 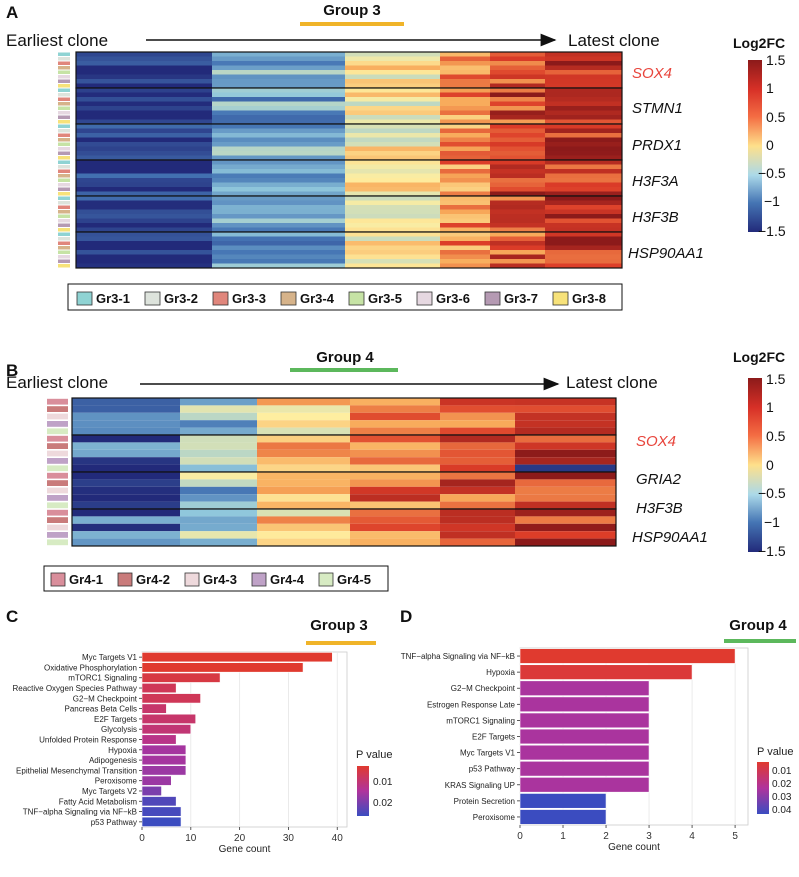 What do you see at coordinates (772, 173) in the screenshot?
I see `panel-a-colorbar-tick: −0.5` at bounding box center [772, 173].